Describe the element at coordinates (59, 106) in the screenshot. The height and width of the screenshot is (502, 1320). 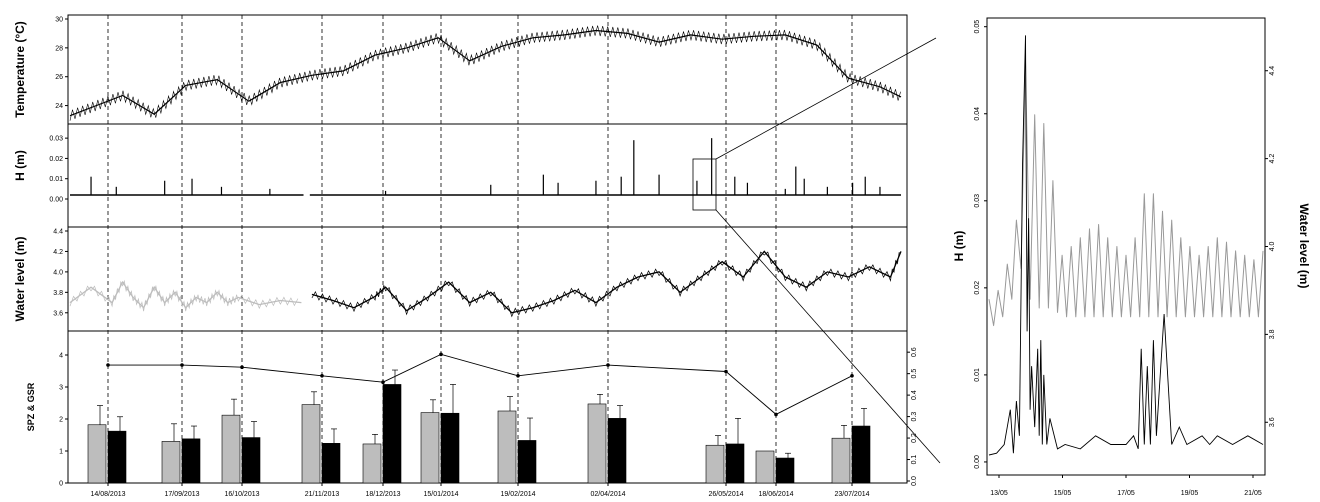
I see `temperature-ytick-label: 24` at that location.